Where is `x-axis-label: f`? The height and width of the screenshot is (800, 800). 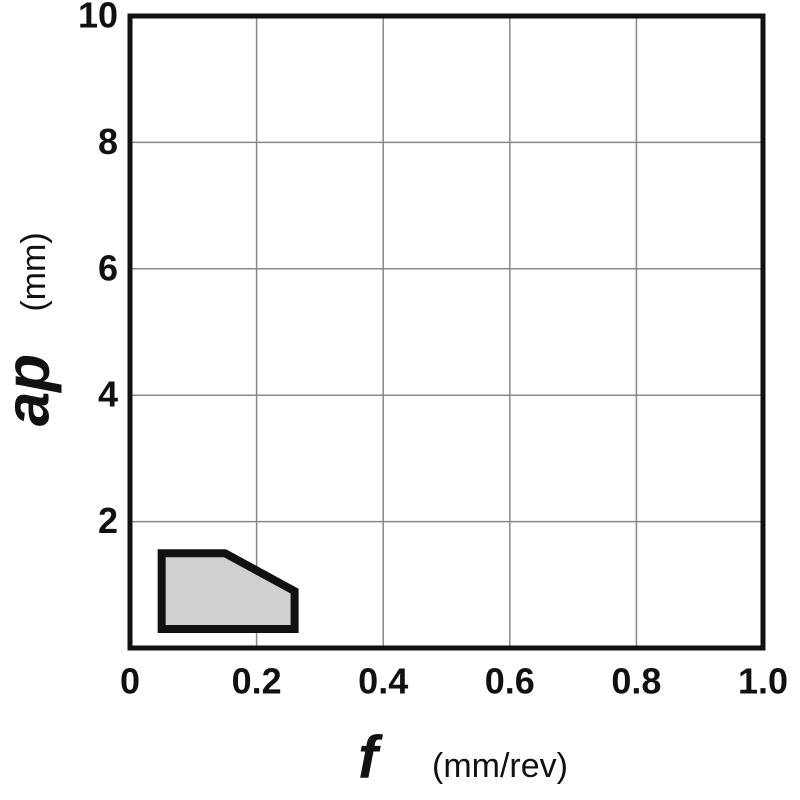
x-axis-label: f is located at coordinates (370, 757).